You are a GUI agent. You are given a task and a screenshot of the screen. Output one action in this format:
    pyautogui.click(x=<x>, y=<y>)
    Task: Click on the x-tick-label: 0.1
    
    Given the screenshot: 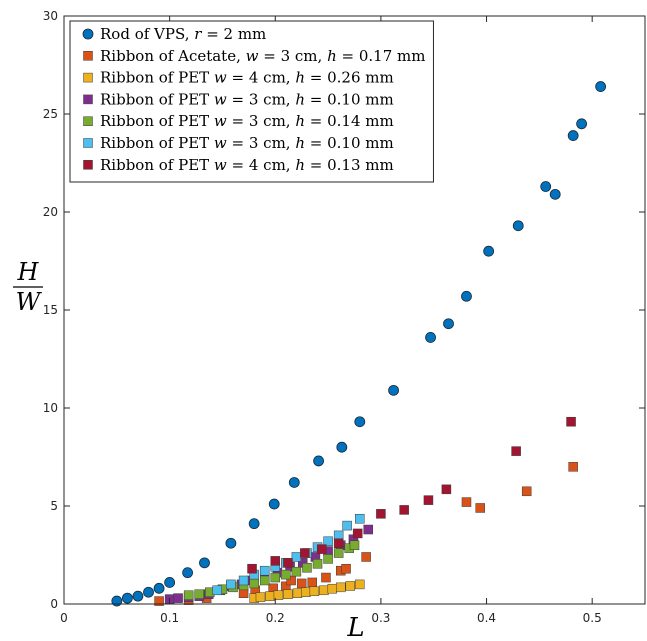 What is the action you would take?
    pyautogui.click(x=169, y=618)
    